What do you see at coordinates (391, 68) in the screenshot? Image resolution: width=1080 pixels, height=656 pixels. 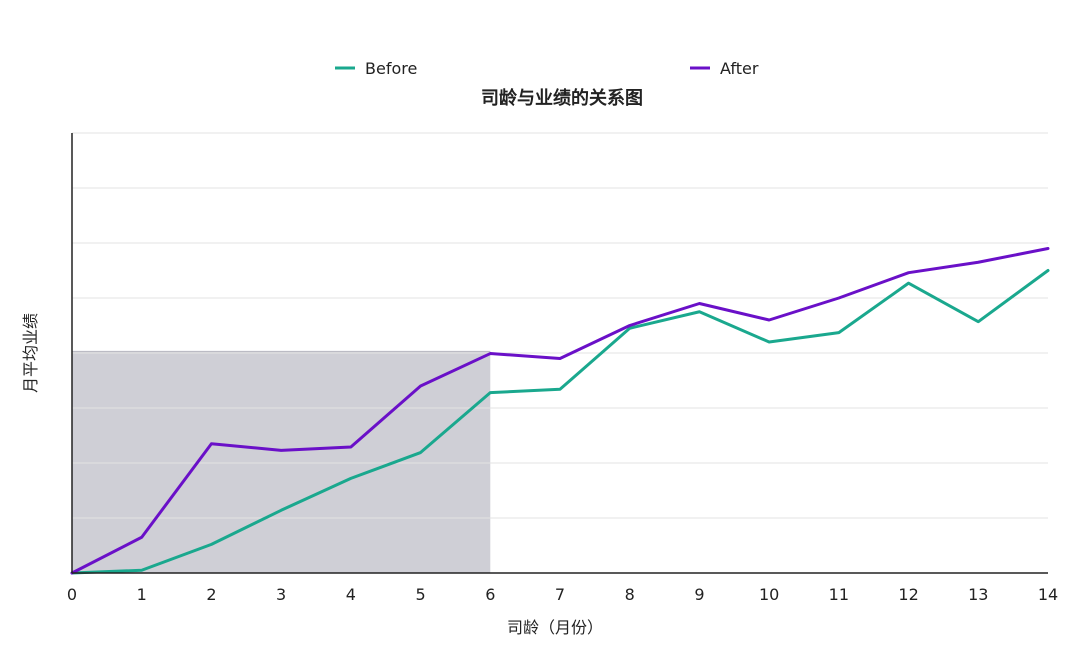 I see `legend-label: Before` at bounding box center [391, 68].